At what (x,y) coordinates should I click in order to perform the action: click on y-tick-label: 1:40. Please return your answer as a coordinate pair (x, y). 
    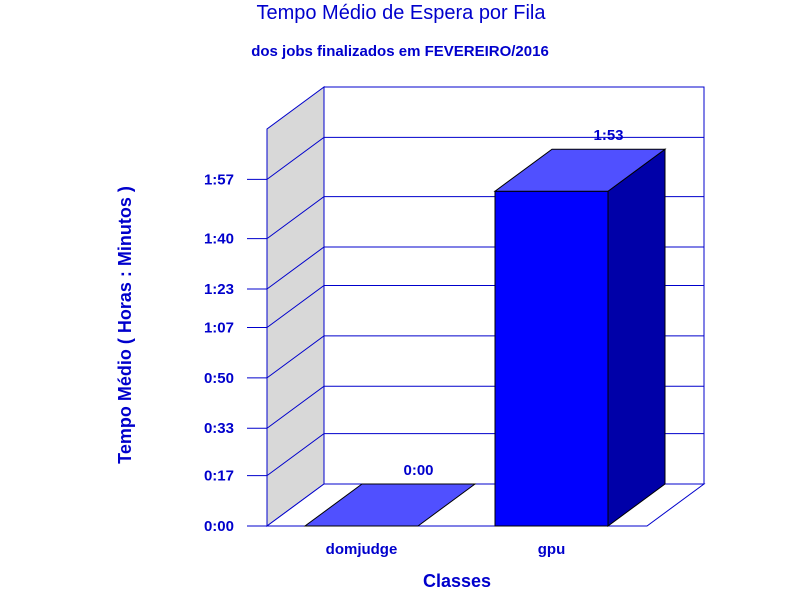
    Looking at the image, I should click on (219, 239).